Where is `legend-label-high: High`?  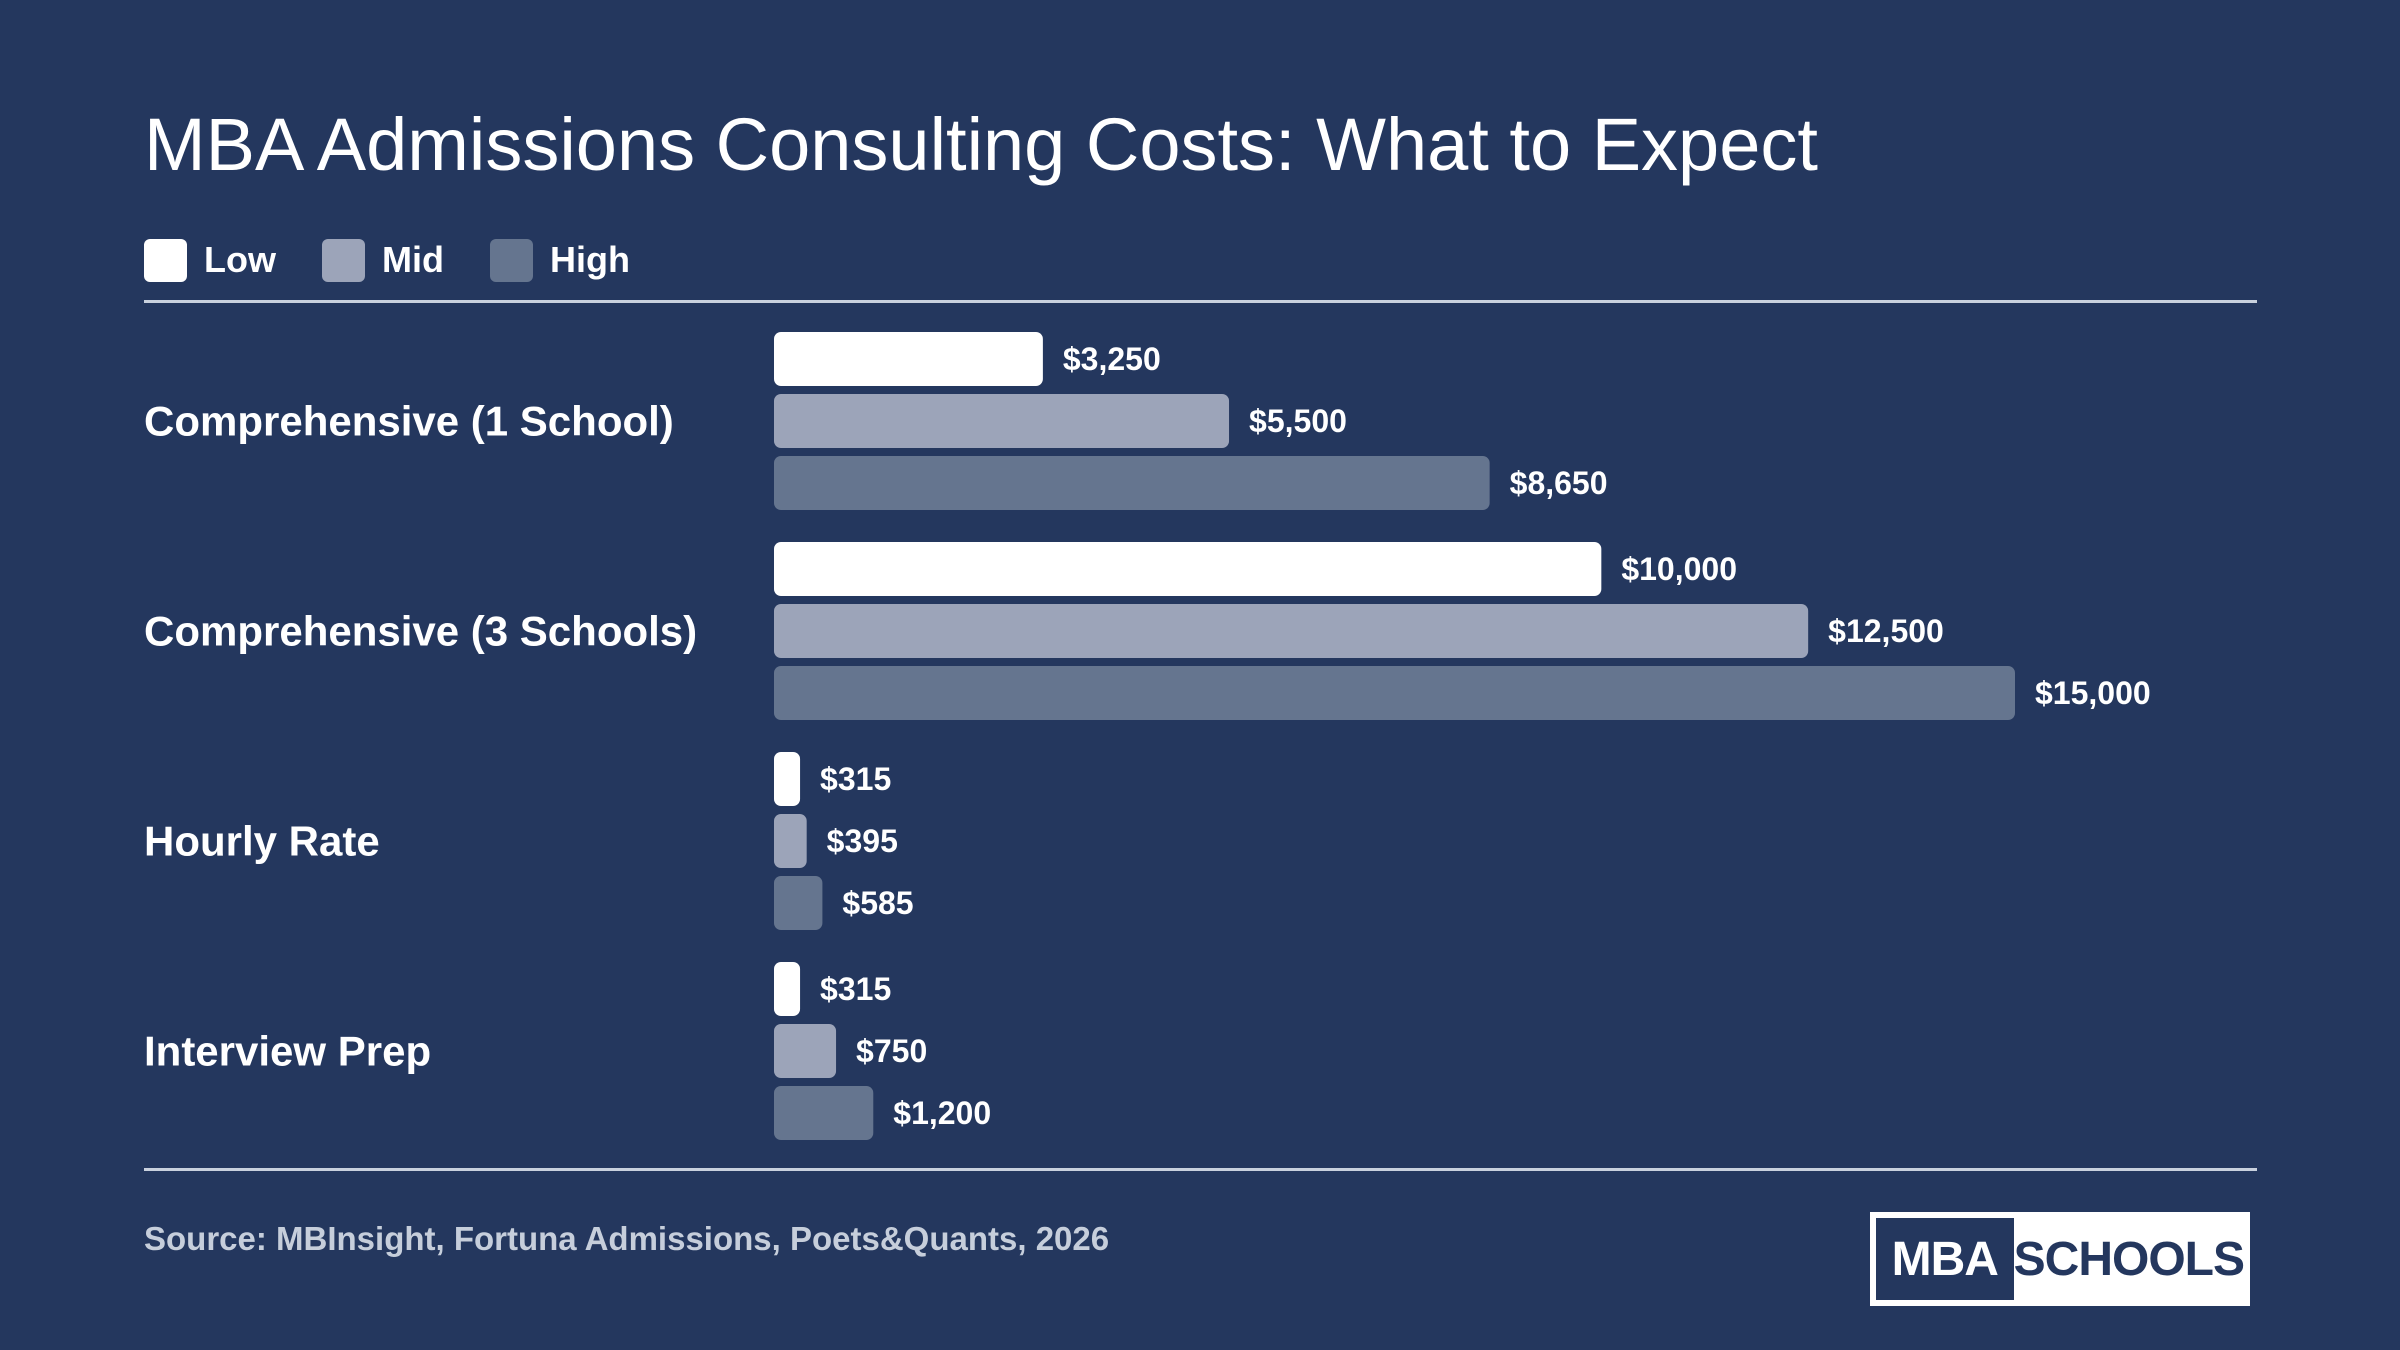 legend-label-high: High is located at coordinates (589, 259).